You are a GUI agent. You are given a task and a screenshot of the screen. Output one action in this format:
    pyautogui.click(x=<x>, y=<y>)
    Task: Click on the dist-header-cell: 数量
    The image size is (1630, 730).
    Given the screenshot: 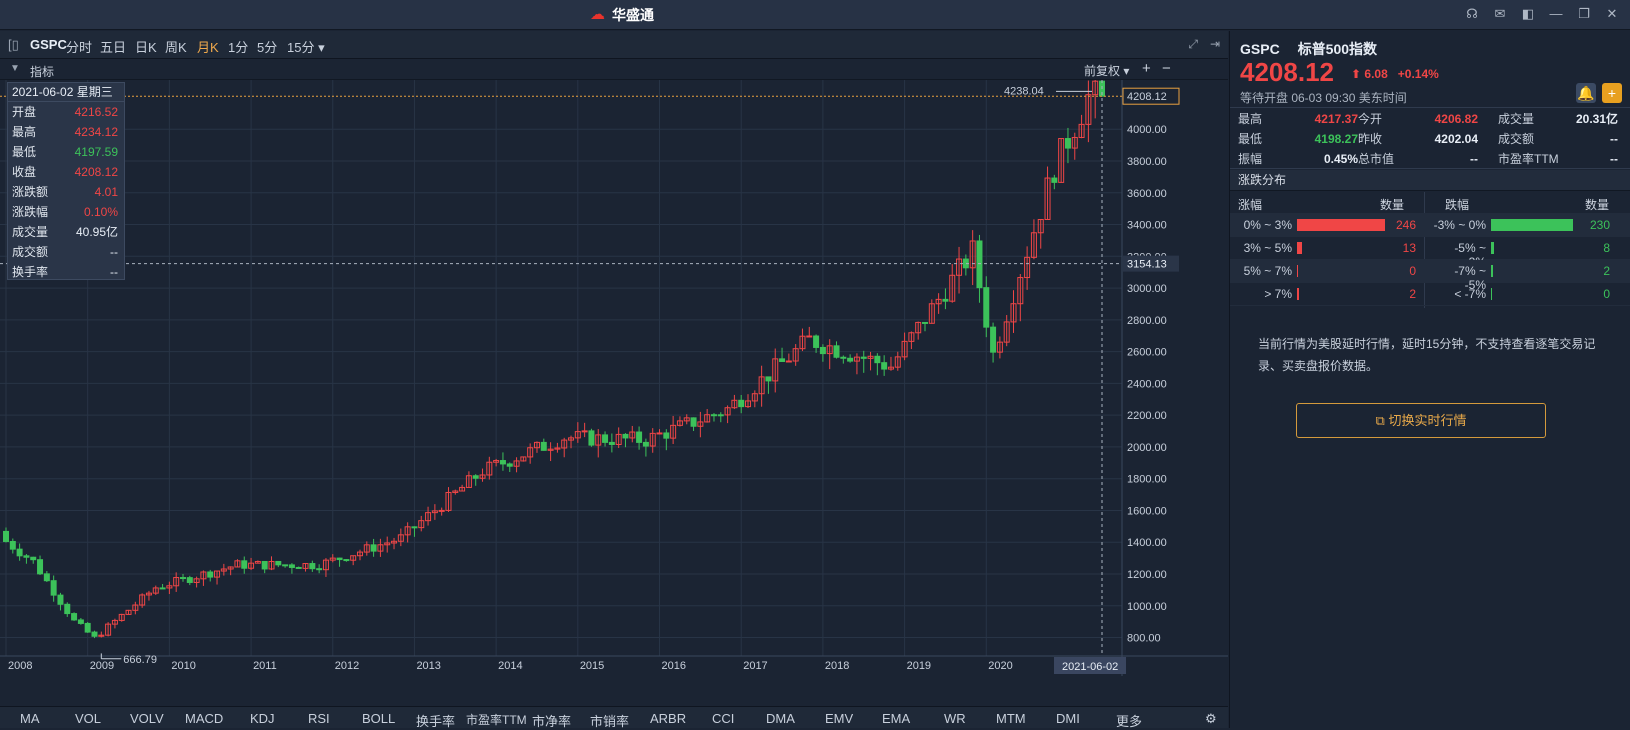 What is the action you would take?
    pyautogui.click(x=1597, y=205)
    